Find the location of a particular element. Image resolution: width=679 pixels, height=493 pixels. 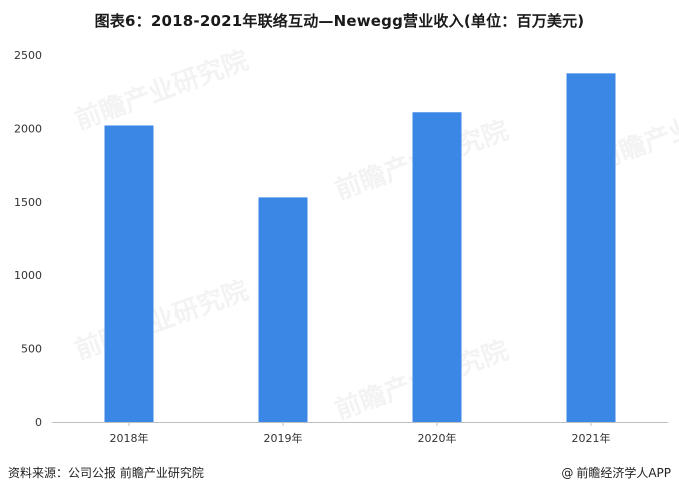

y-tick-label: 2500 is located at coordinates (28, 55).